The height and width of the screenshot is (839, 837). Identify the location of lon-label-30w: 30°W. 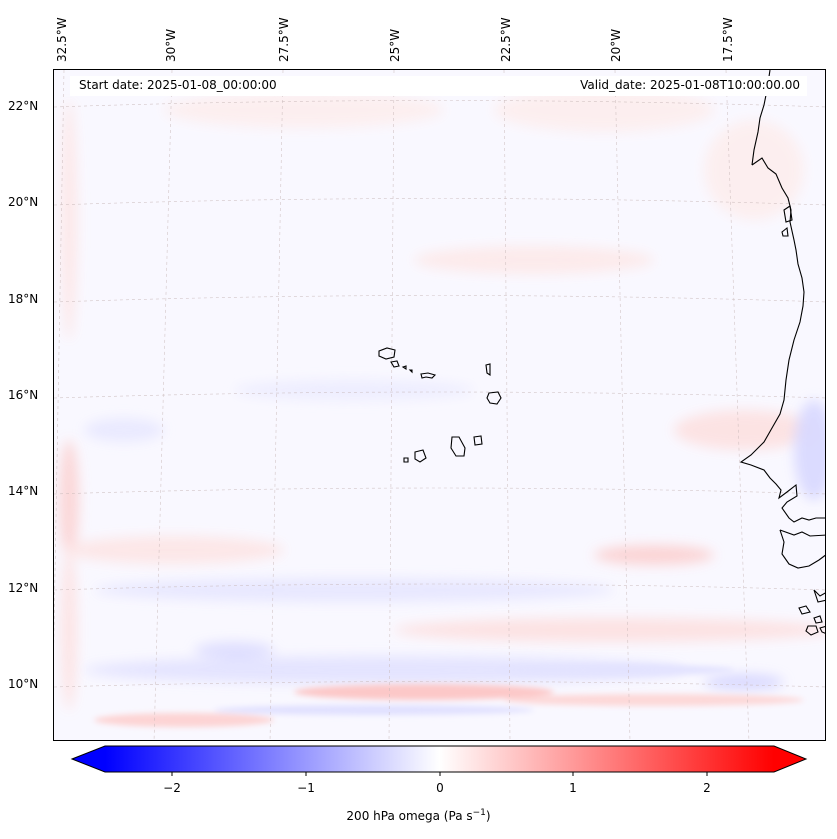
(171, 45).